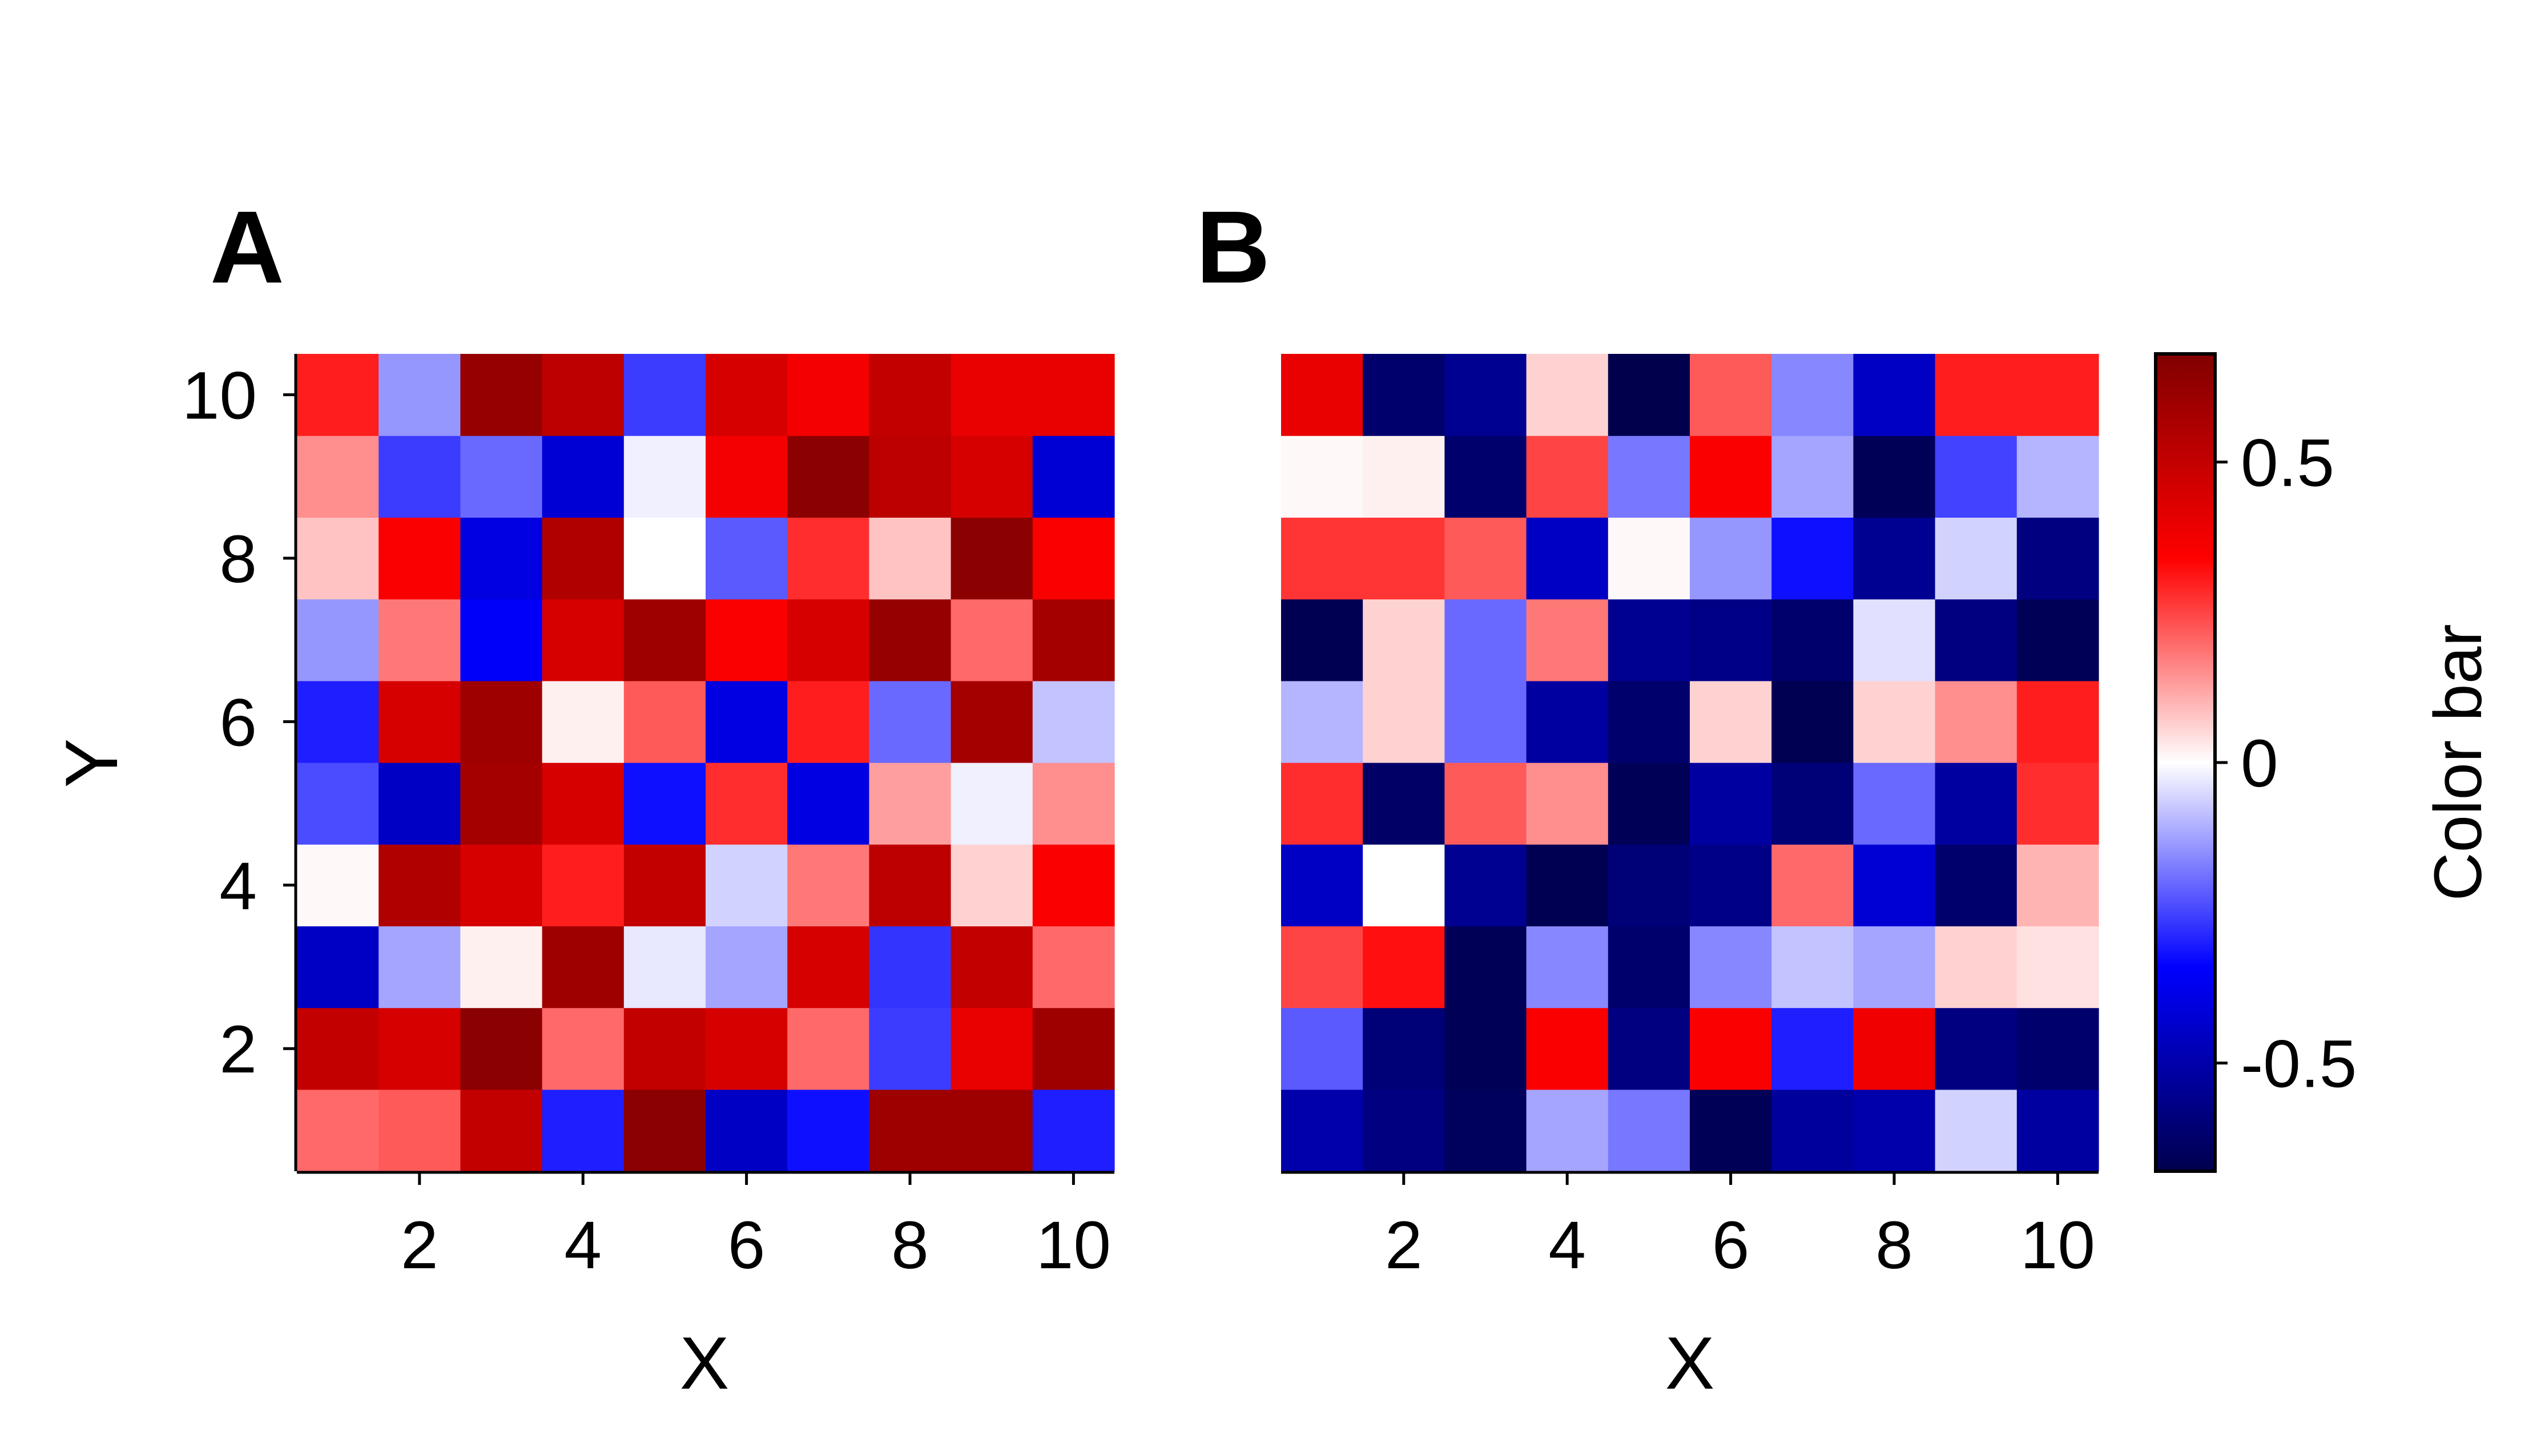 This screenshot has height=1456, width=2537. I want to click on panel-label-a: A, so click(247, 248).